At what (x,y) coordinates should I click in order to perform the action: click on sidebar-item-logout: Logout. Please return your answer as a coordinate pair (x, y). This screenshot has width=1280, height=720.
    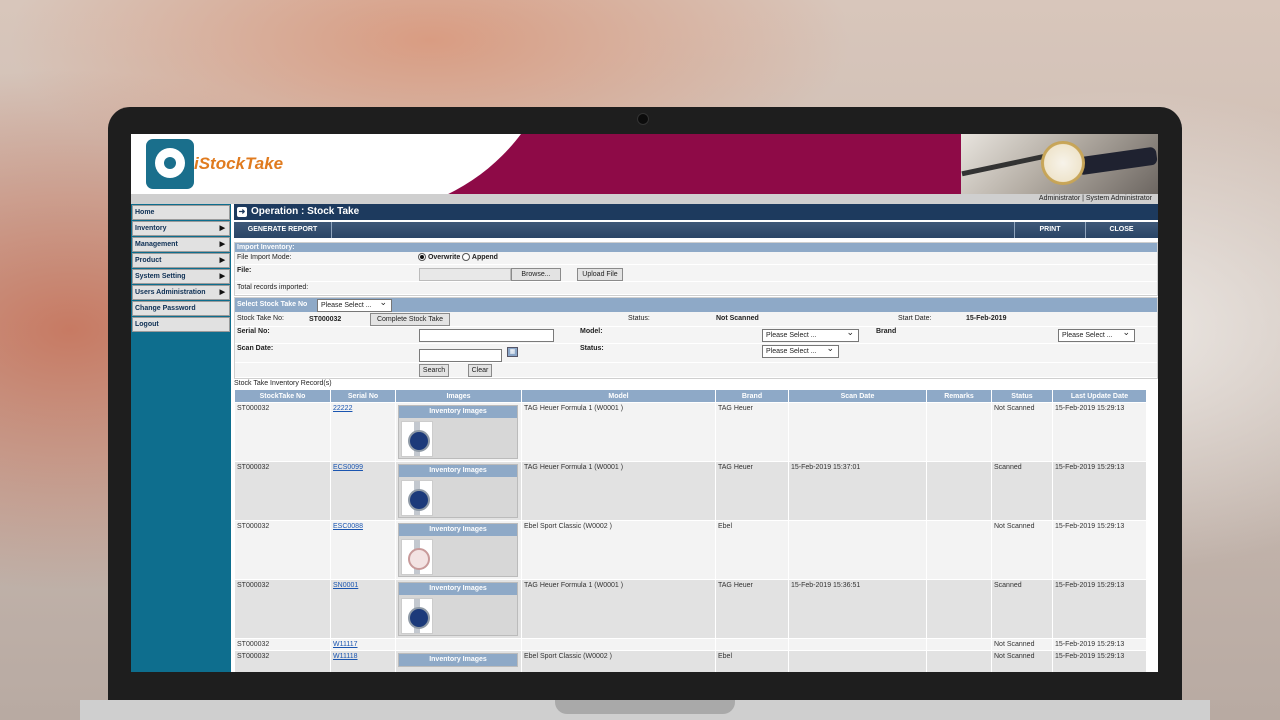
    Looking at the image, I should click on (181, 324).